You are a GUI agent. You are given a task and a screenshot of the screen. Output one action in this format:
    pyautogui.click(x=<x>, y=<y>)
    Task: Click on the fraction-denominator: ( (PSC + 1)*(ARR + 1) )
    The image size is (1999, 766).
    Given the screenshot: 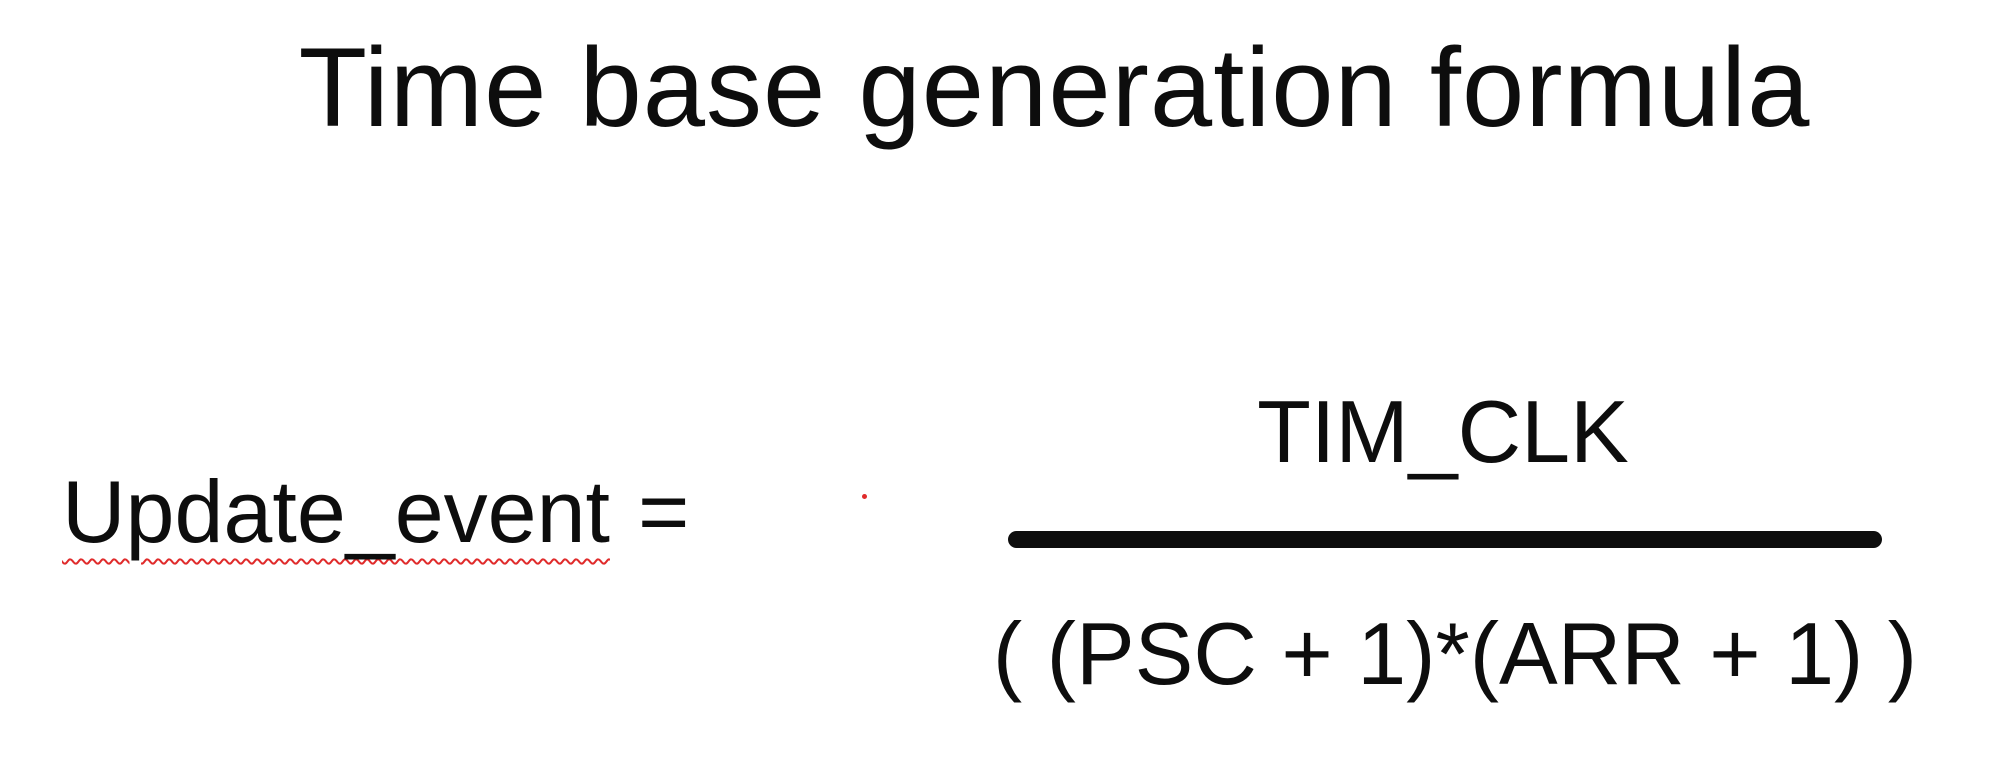 What is the action you would take?
    pyautogui.click(x=1455, y=653)
    